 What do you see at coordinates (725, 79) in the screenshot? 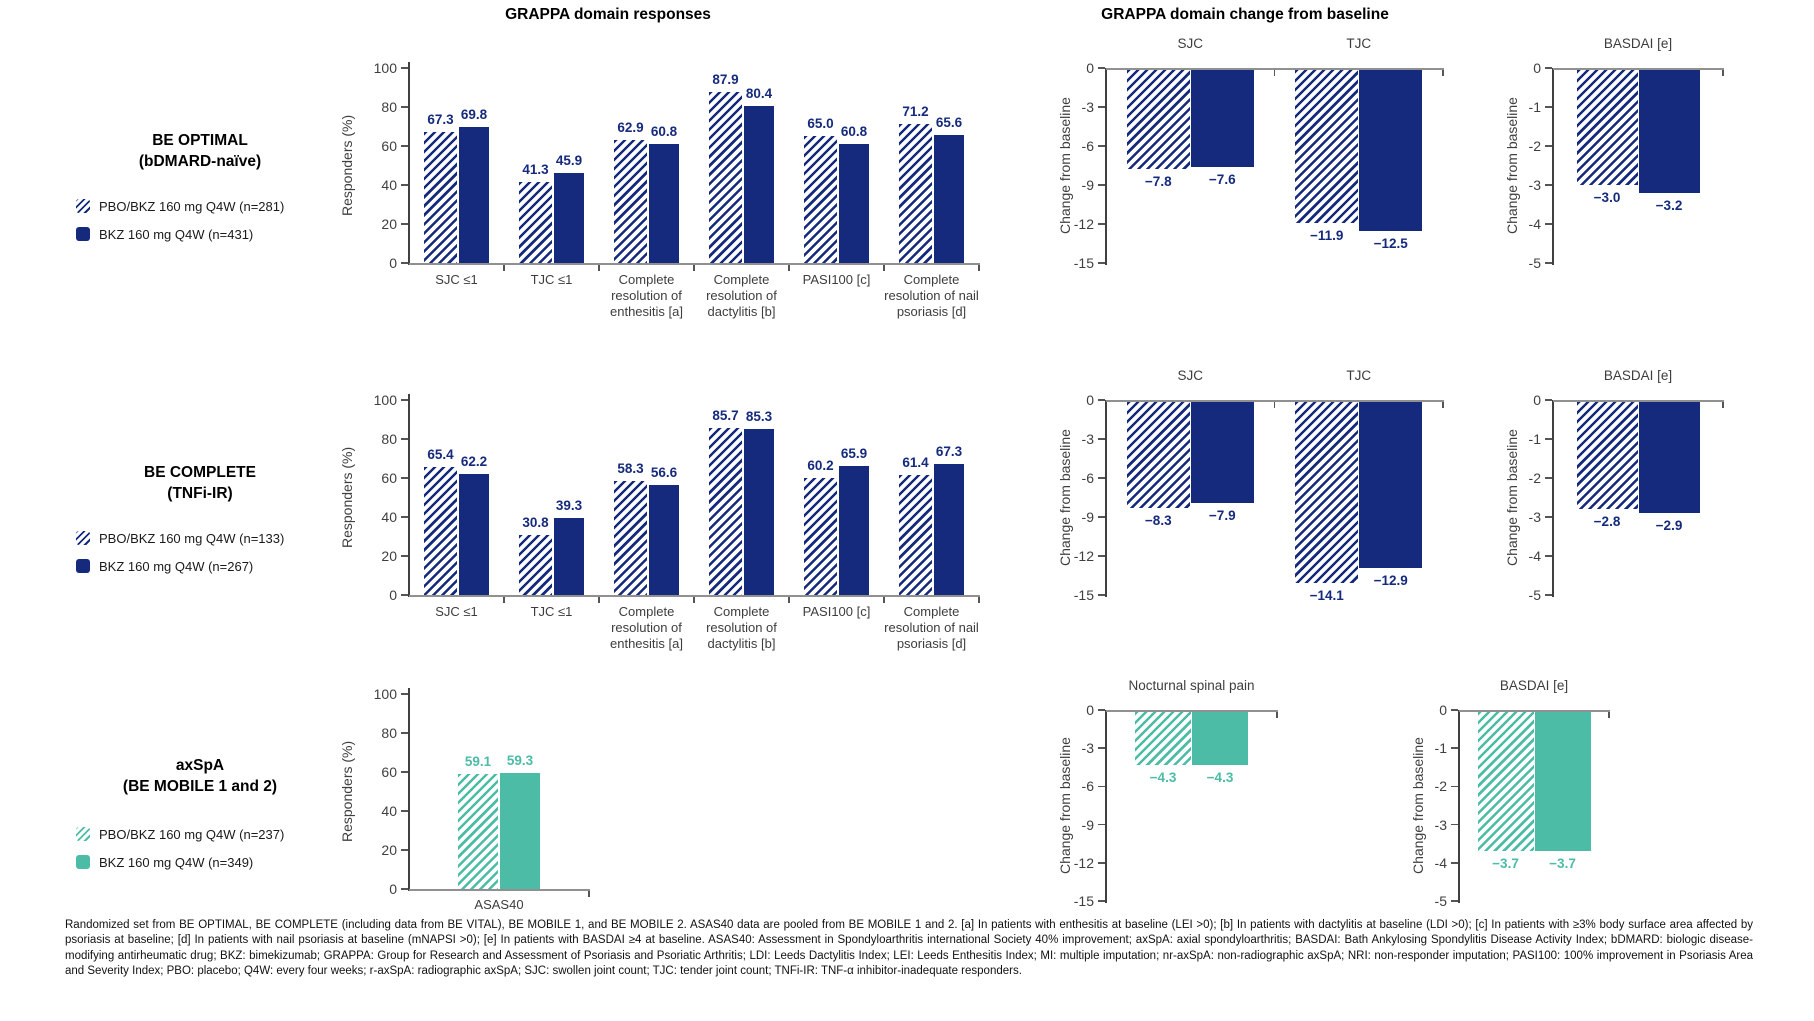
I see `value-label: 87.9` at bounding box center [725, 79].